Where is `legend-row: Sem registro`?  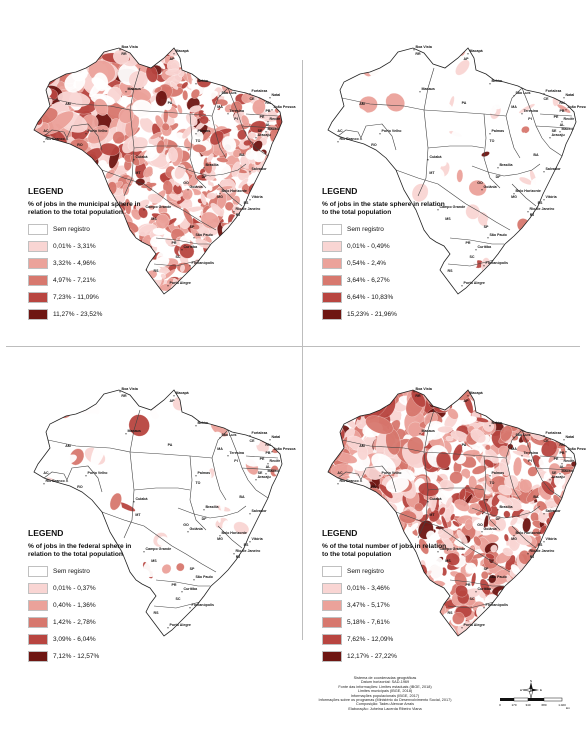
legend-row: Sem registro is located at coordinates (384, 229).